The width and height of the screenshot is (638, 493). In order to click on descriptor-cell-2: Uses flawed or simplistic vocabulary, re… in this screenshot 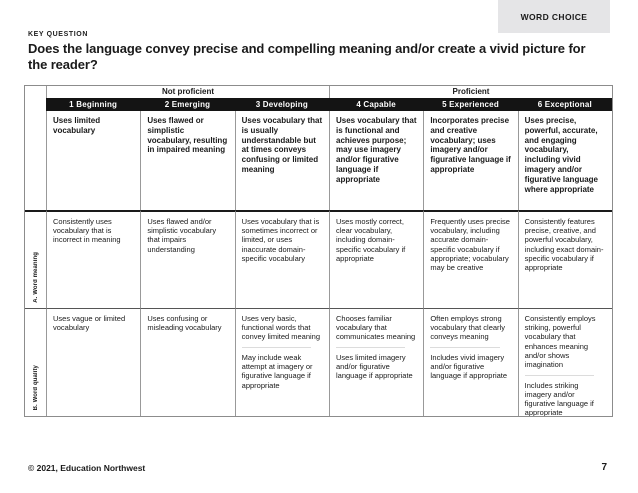, I will do `click(187, 160)`.